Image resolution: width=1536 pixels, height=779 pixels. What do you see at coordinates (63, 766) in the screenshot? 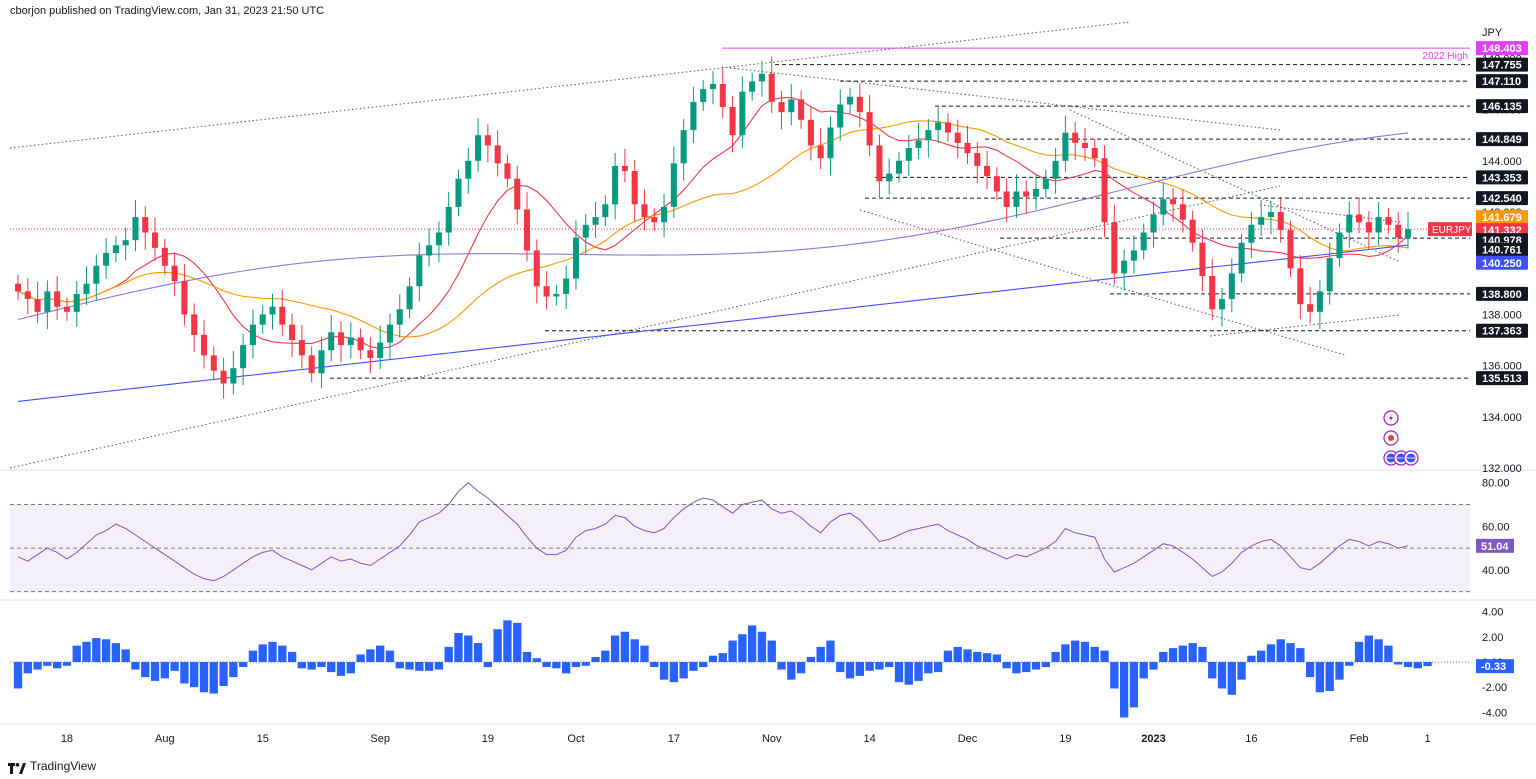
I see `footer-brand-text: TradingView` at bounding box center [63, 766].